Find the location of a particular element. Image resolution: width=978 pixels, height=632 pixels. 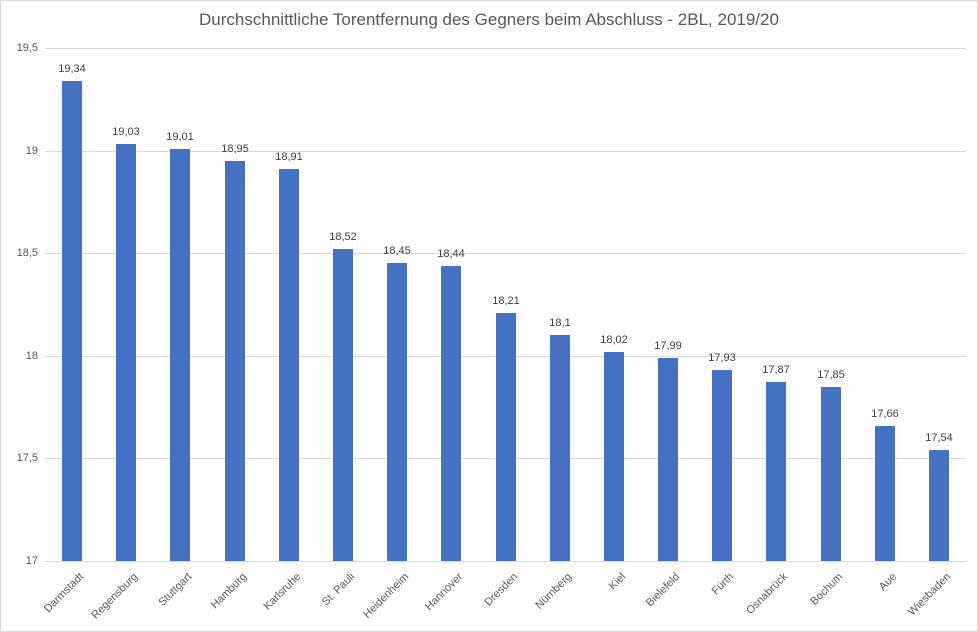

x-axis-category-label: Hamburg is located at coordinates (229, 591).